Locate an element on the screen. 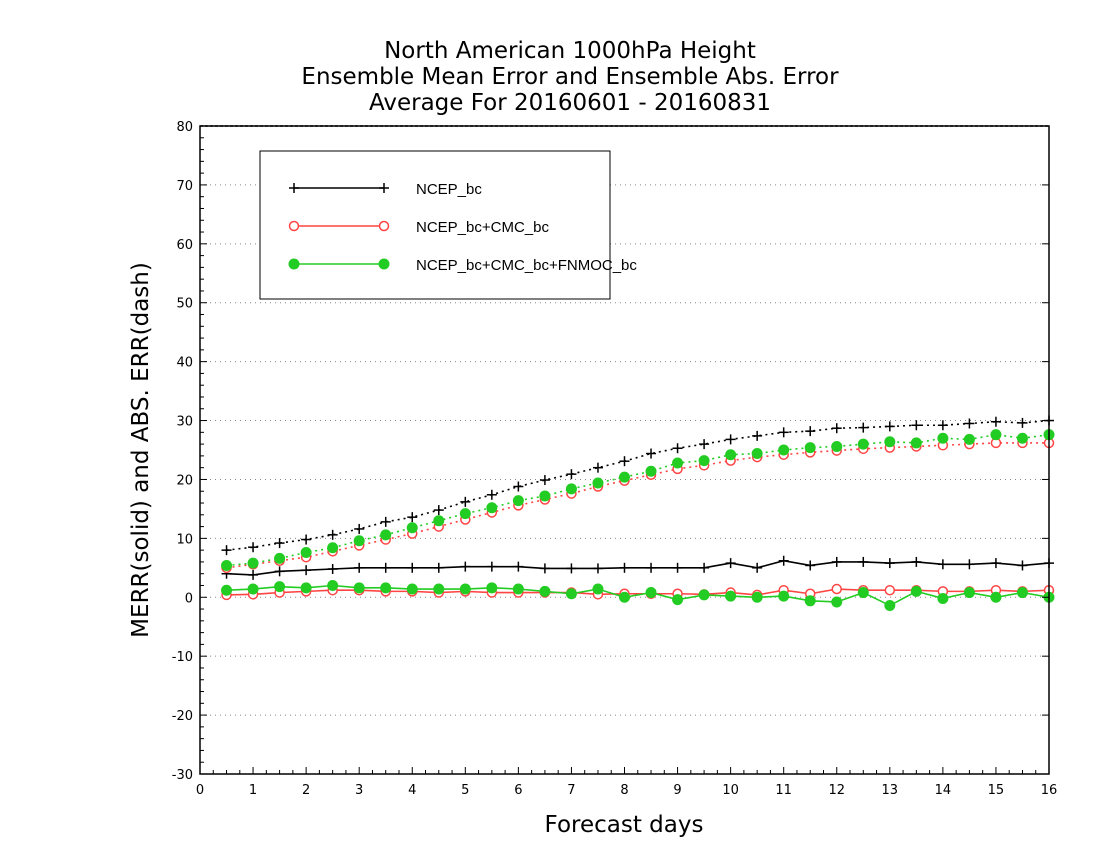 Image resolution: width=1100 pixels, height=850 pixels. x-tick-label: 11 is located at coordinates (783, 790).